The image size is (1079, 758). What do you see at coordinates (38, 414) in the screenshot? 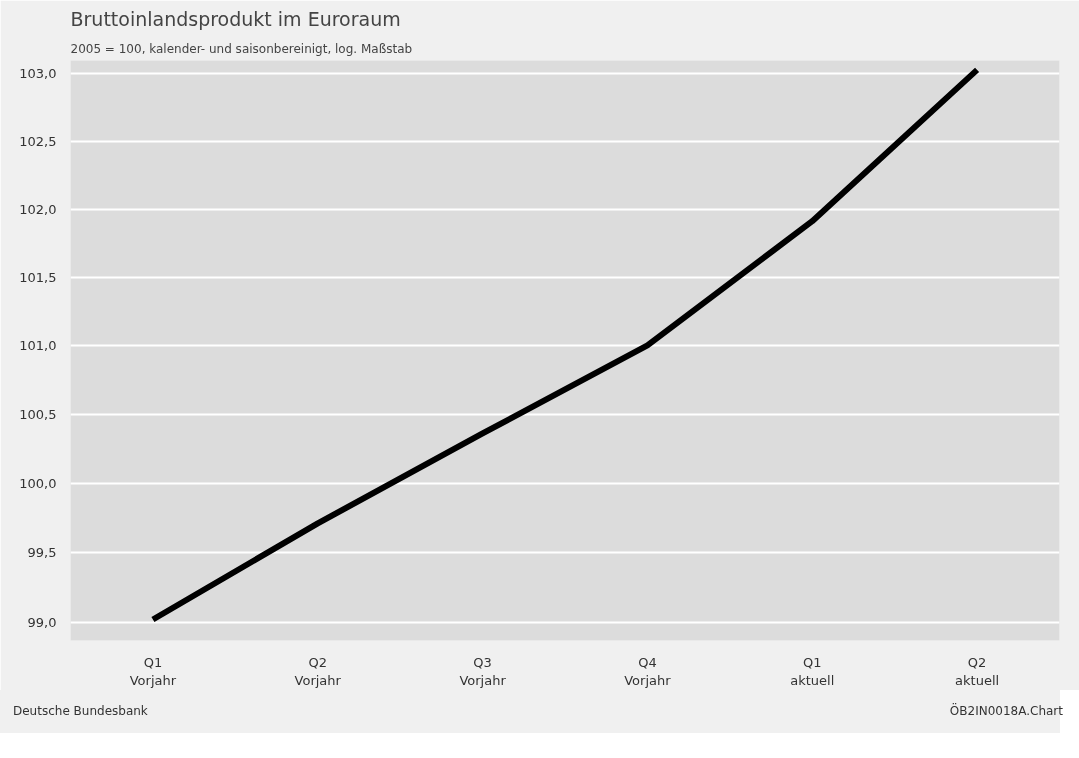
I see `y-tick-label: 100,5` at bounding box center [38, 414].